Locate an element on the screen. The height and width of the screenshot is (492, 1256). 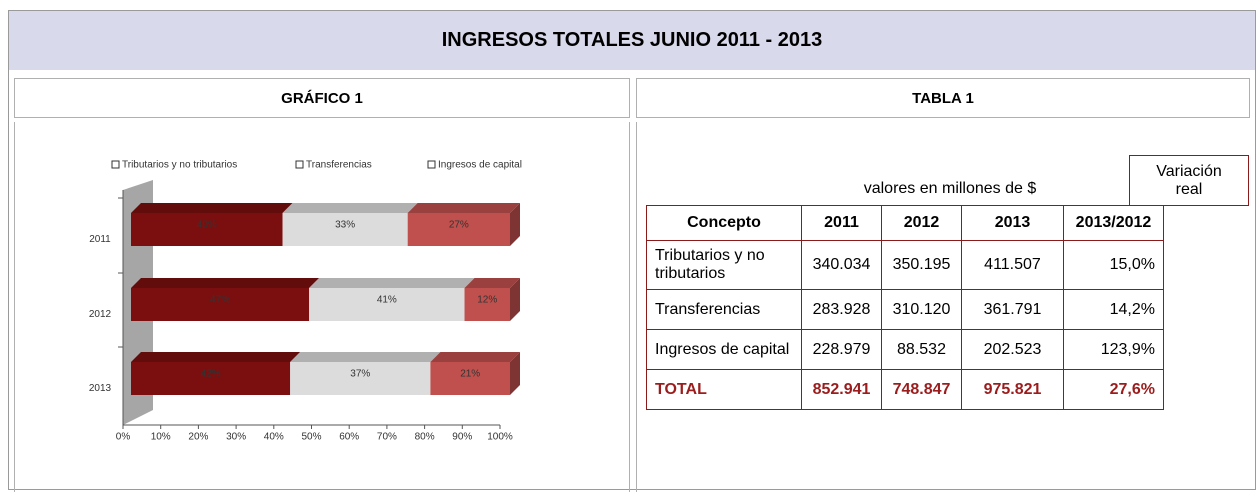
cell: 350.195 is located at coordinates (921, 265).